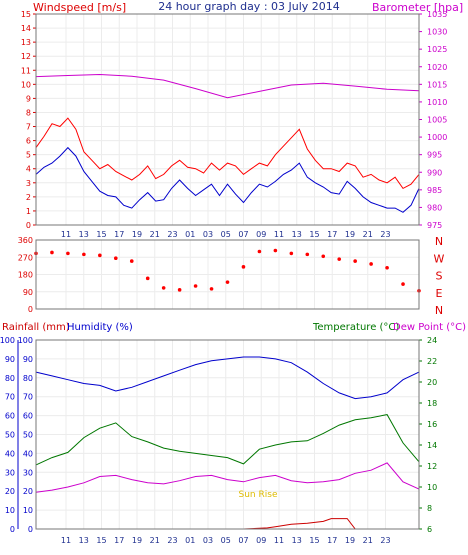 The width and height of the screenshot is (468, 555). What do you see at coordinates (28, 510) in the screenshot?
I see `humidity-tick-label: 10` at bounding box center [28, 510].